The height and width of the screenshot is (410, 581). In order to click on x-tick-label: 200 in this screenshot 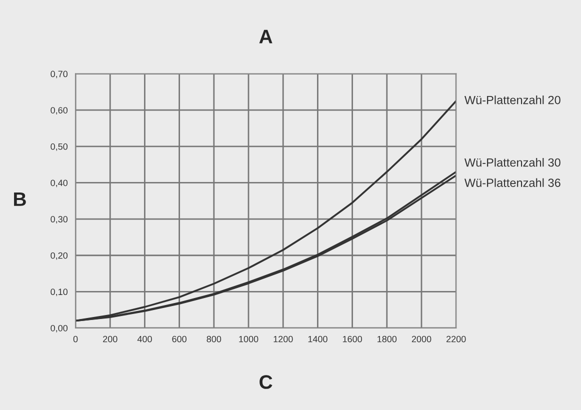, I will do `click(110, 339)`.